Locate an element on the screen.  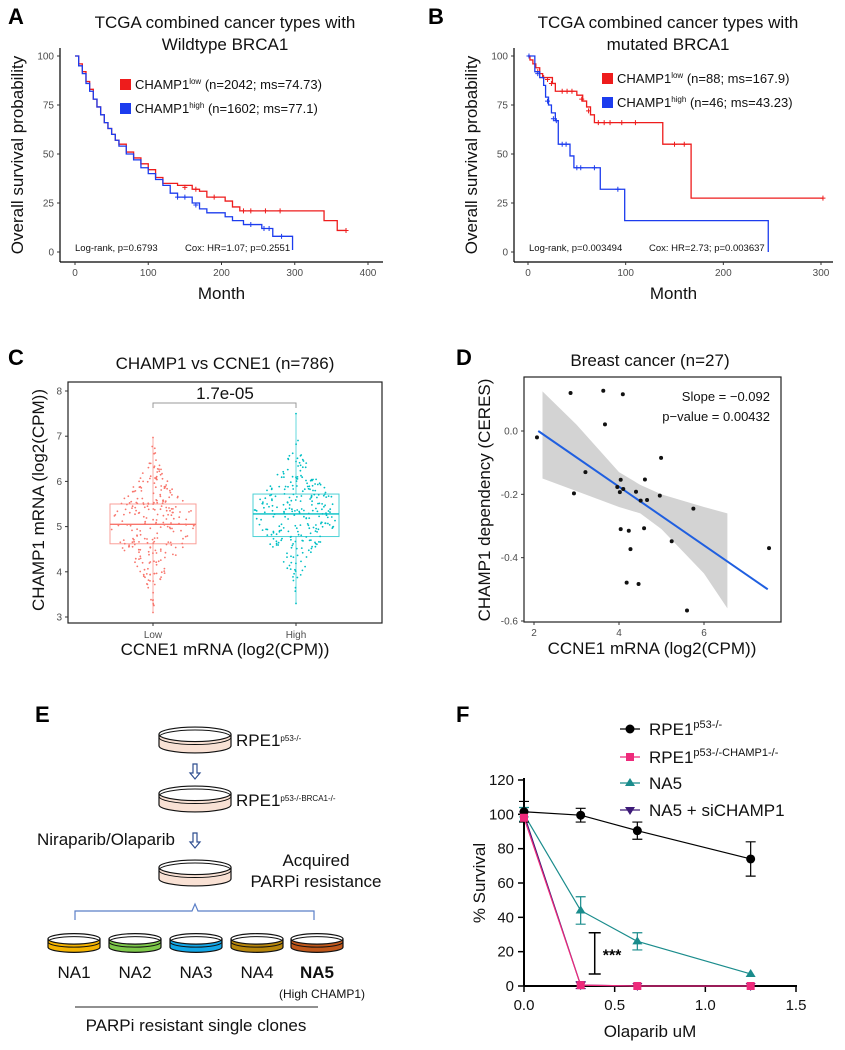
dish-medium-line is located at coordinates (135, 942).